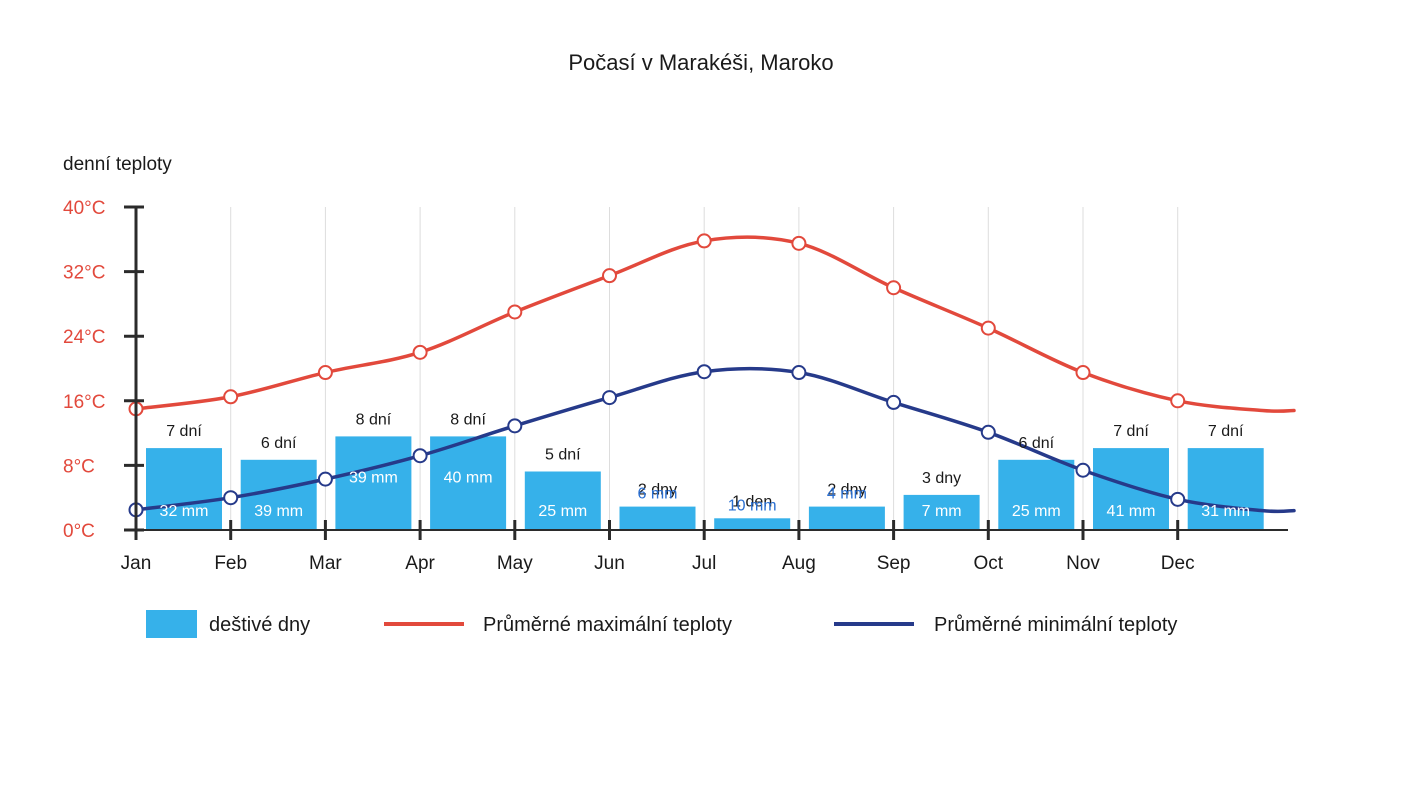  What do you see at coordinates (84, 337) in the screenshot?
I see `y-tick-label: 24°C` at bounding box center [84, 337].